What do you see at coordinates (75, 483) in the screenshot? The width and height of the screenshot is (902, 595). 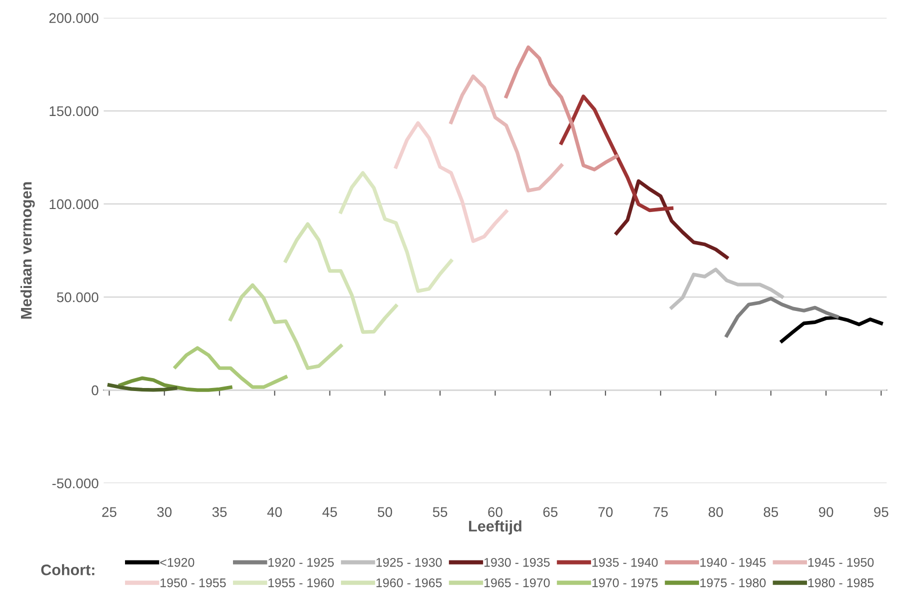 I see `y-tick-label: -50.000` at bounding box center [75, 483].